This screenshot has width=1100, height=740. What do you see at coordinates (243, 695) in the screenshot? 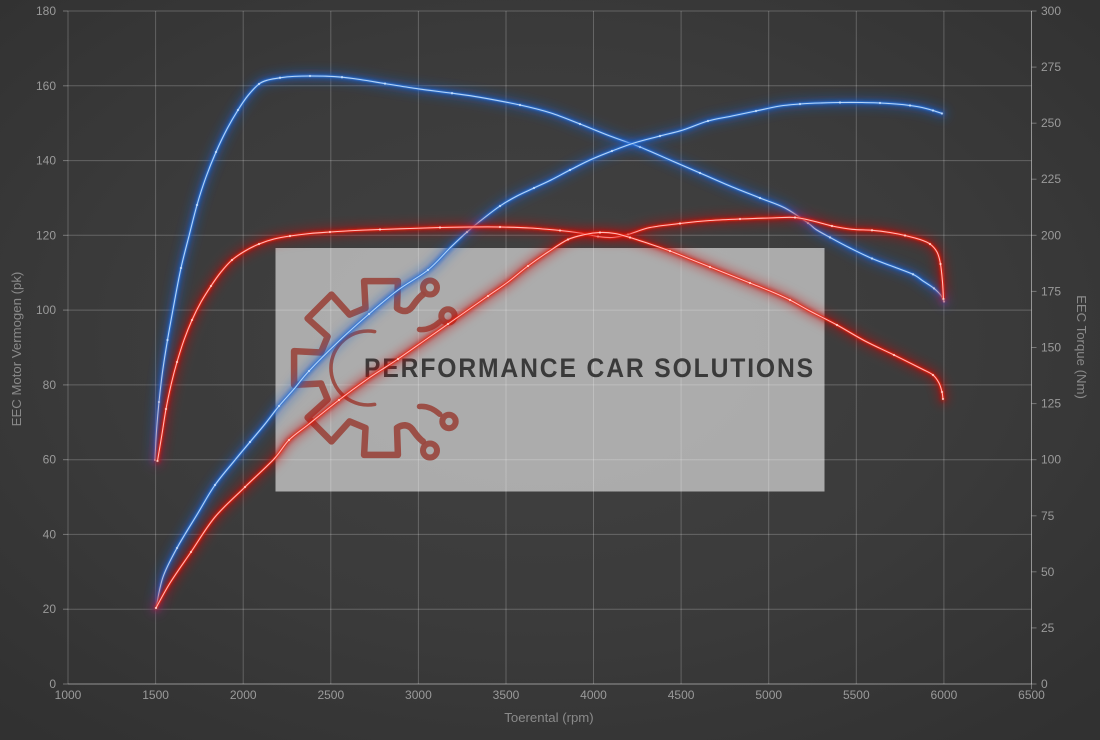
I see `svg-text: 2000` at bounding box center [243, 695].